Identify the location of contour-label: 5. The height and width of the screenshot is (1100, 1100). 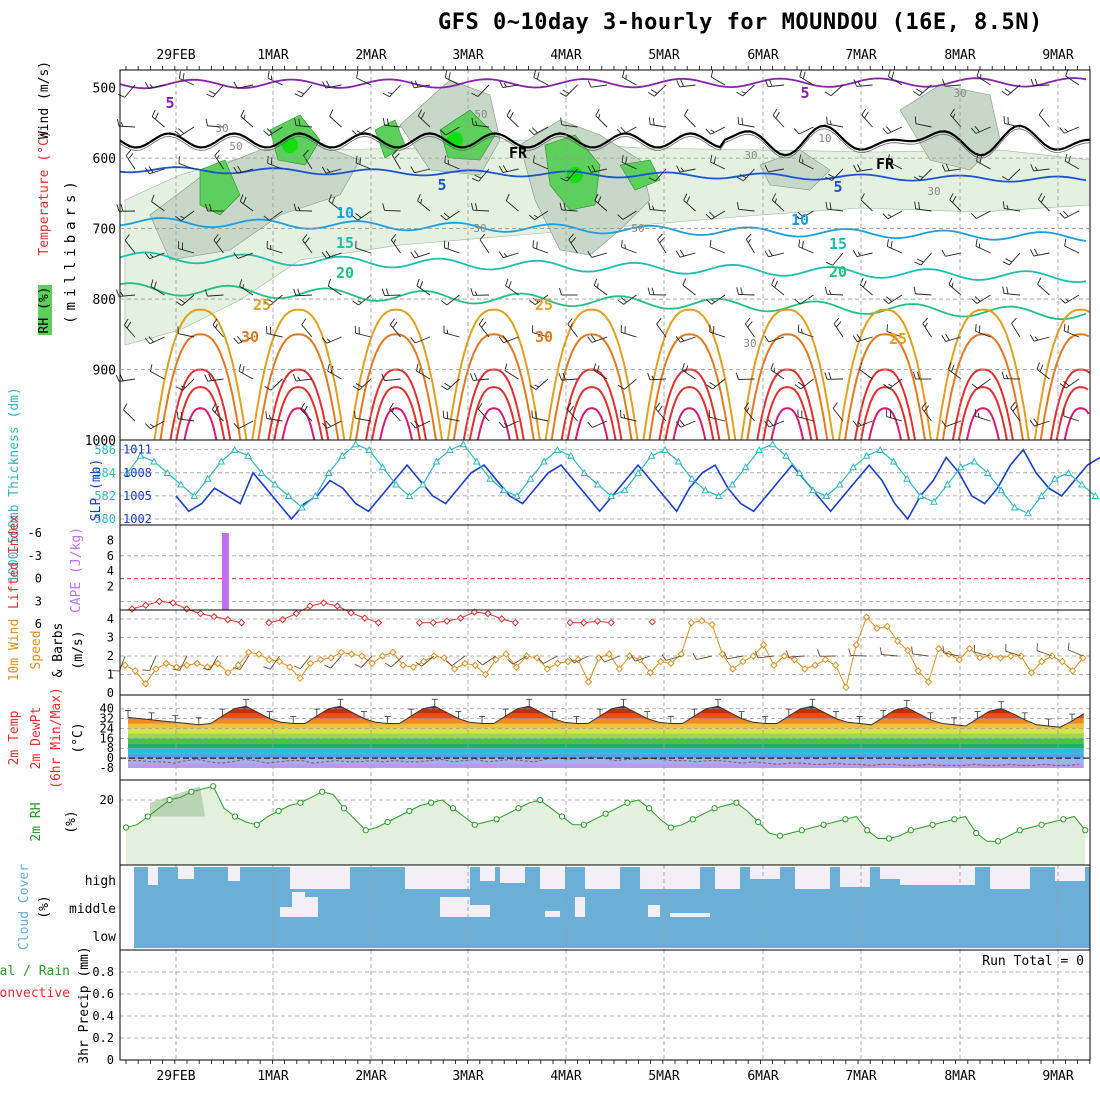
(837, 187).